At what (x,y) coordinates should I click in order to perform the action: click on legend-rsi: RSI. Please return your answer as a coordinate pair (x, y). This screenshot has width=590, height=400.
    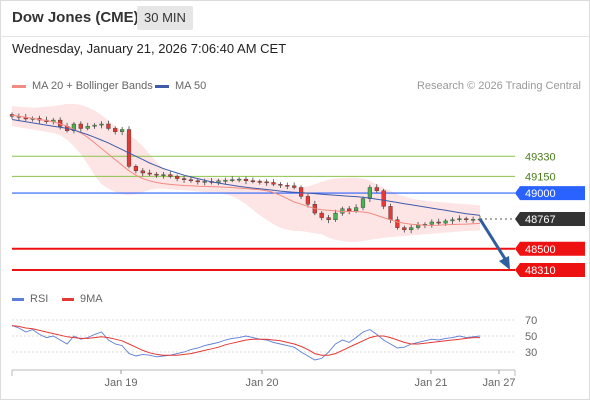
    Looking at the image, I should click on (30, 299).